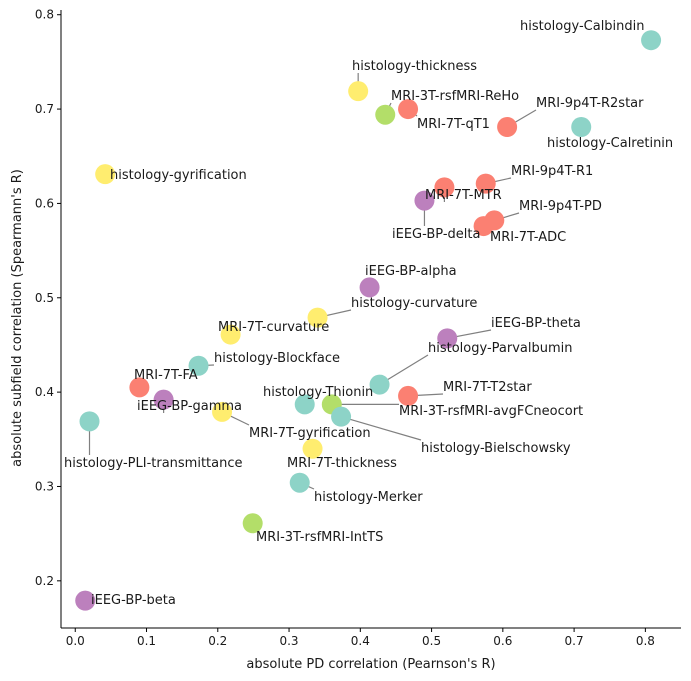 Image resolution: width=691 pixels, height=681 pixels. Describe the element at coordinates (414, 66) in the screenshot. I see `point-label: histology-thickness` at that location.